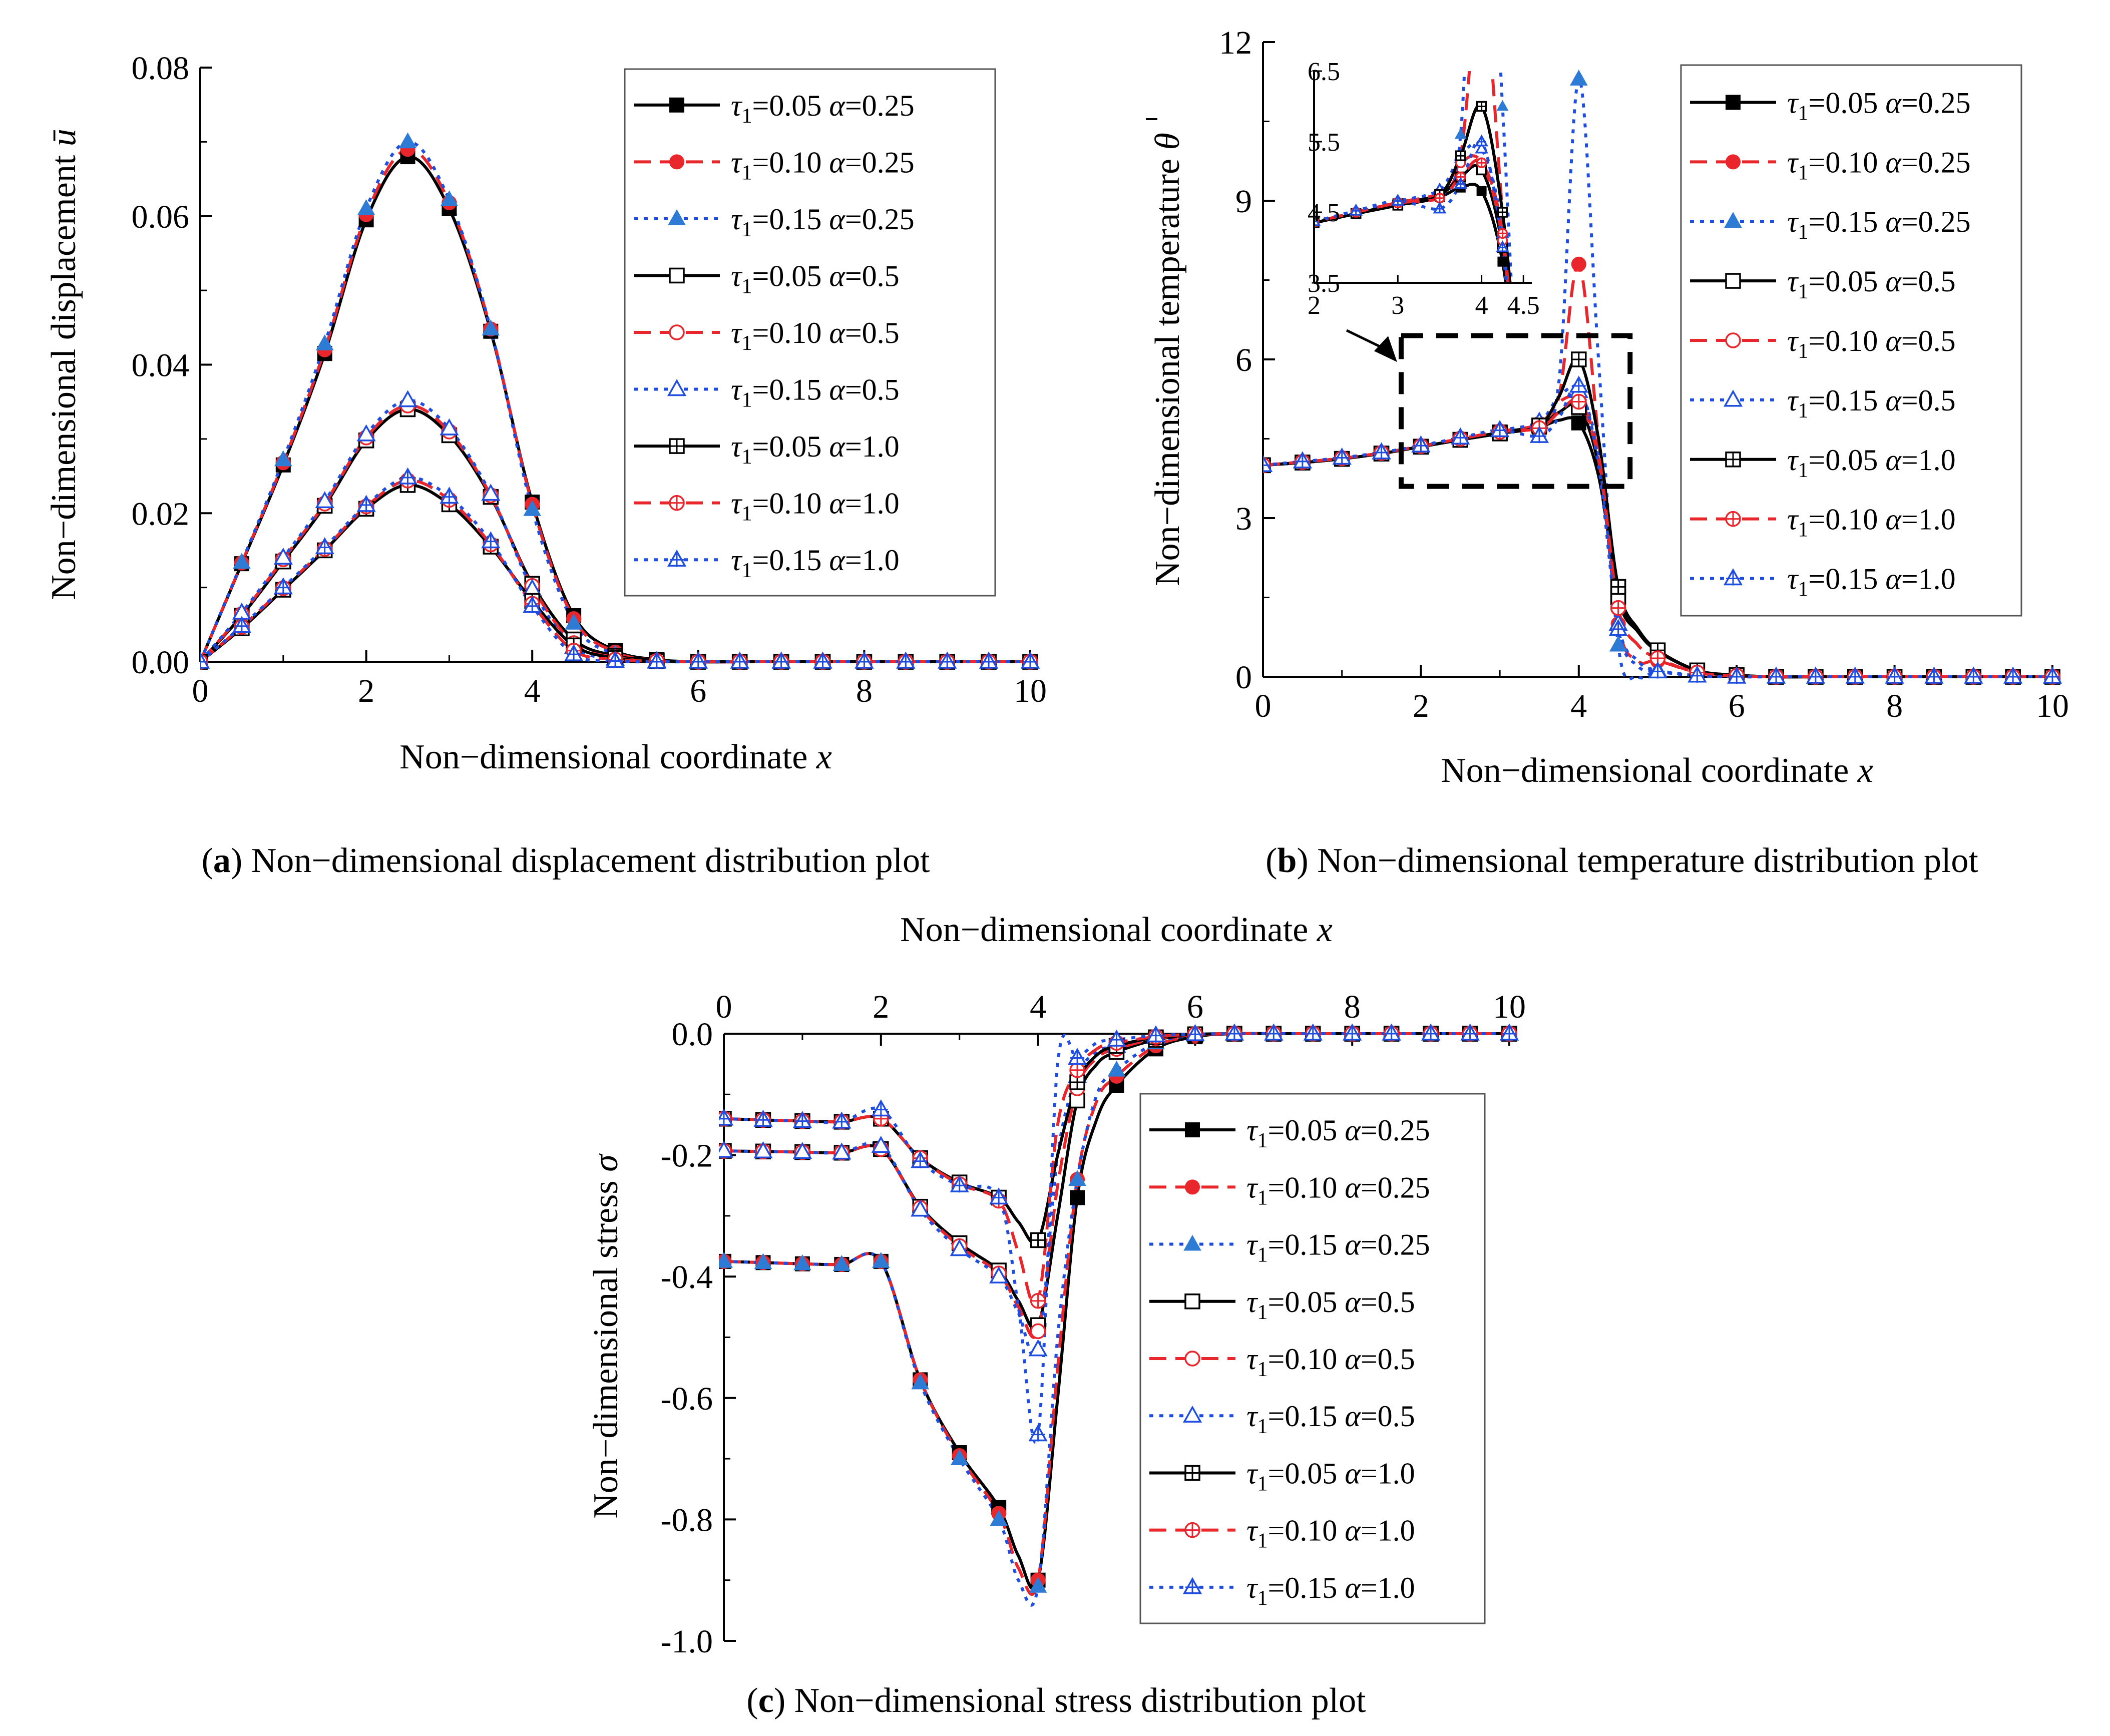  I want to click on y-axis-label-text: Non−dimensional temperature, so click(1168, 368).